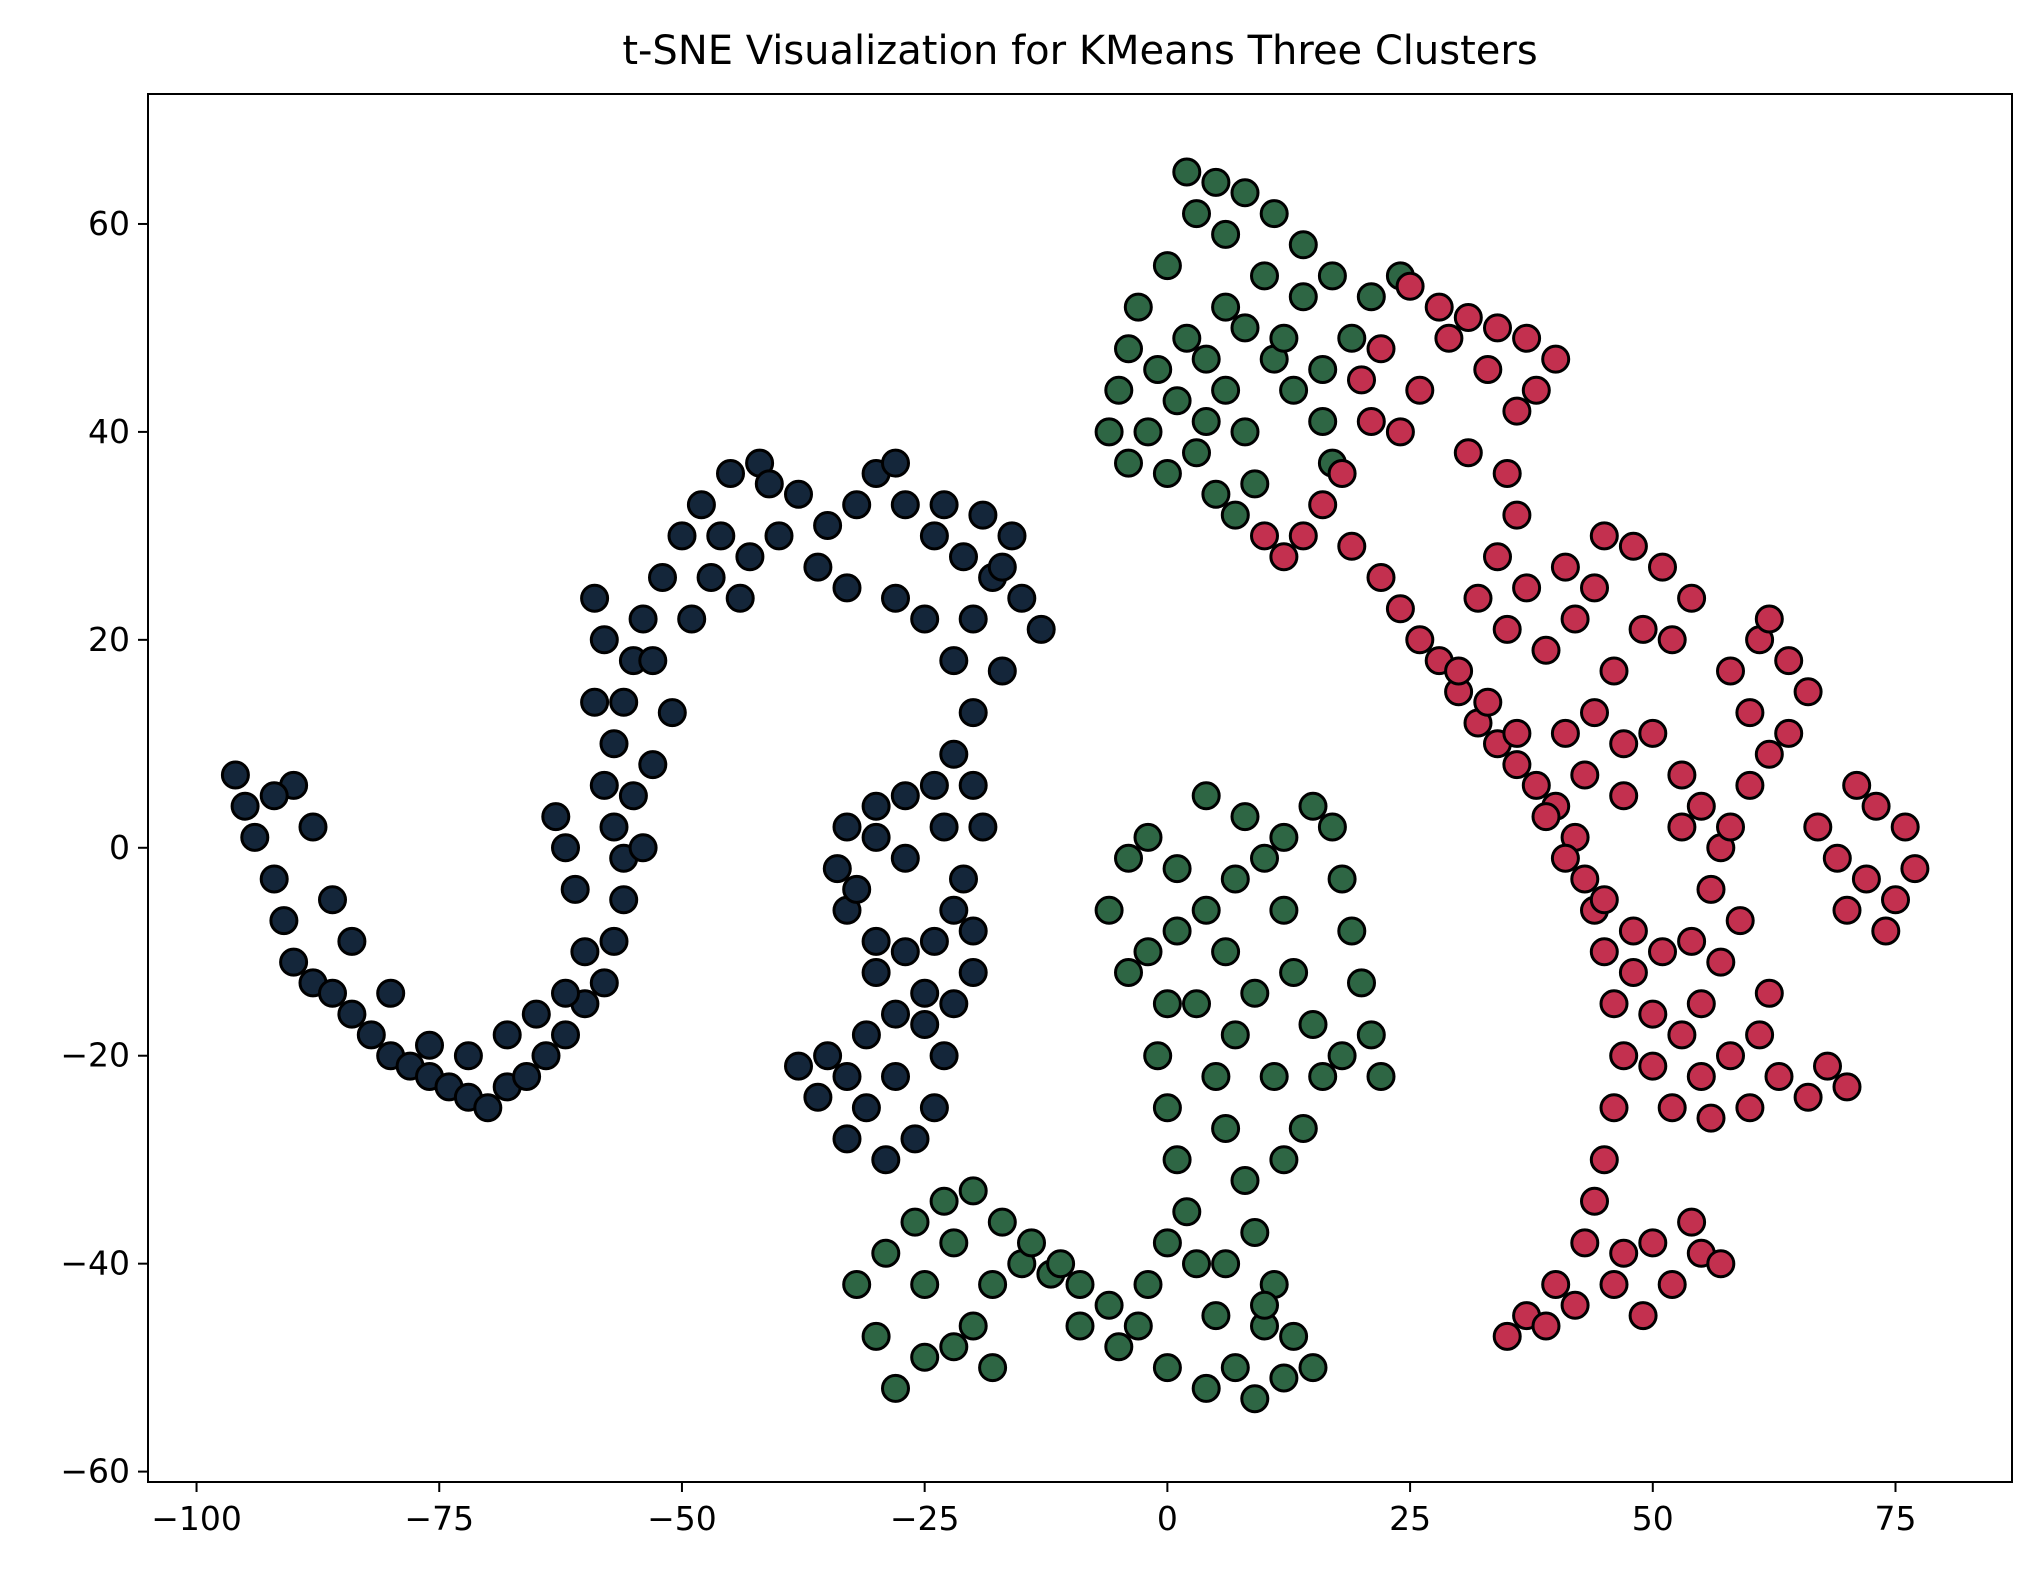 Image resolution: width=2037 pixels, height=1578 pixels. Describe the element at coordinates (109, 223) in the screenshot. I see `y-tick-label: 60` at that location.